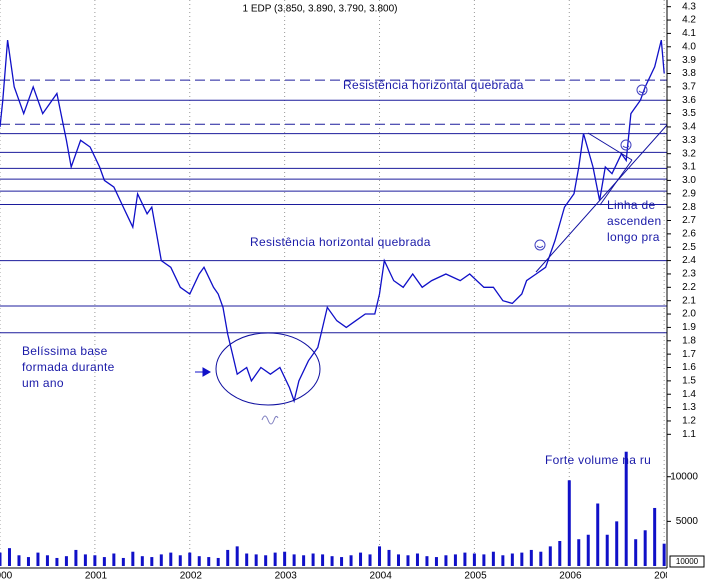 The width and height of the screenshot is (707, 587). I want to click on y-tick-label: 1.1, so click(689, 434).